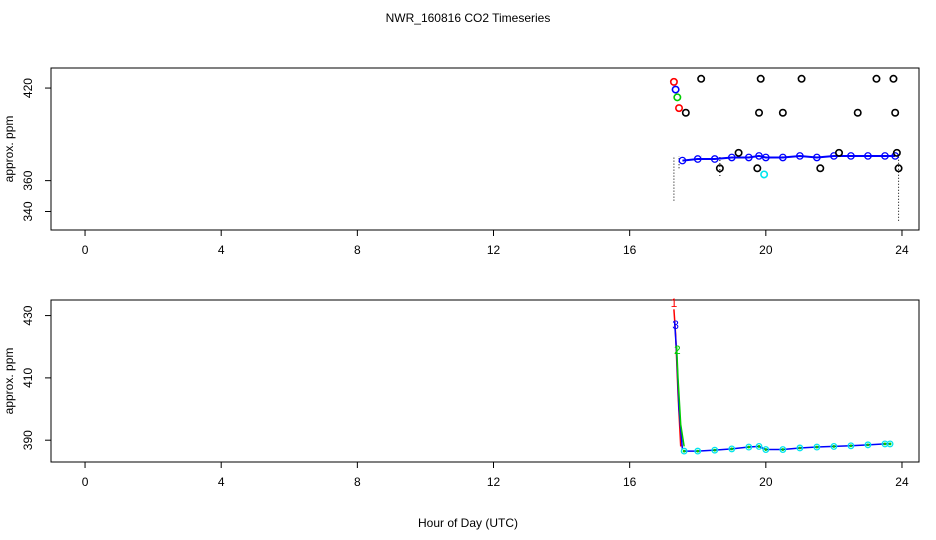 The height and width of the screenshot is (540, 936). Describe the element at coordinates (674, 303) in the screenshot. I see `sample-label: 1` at that location.